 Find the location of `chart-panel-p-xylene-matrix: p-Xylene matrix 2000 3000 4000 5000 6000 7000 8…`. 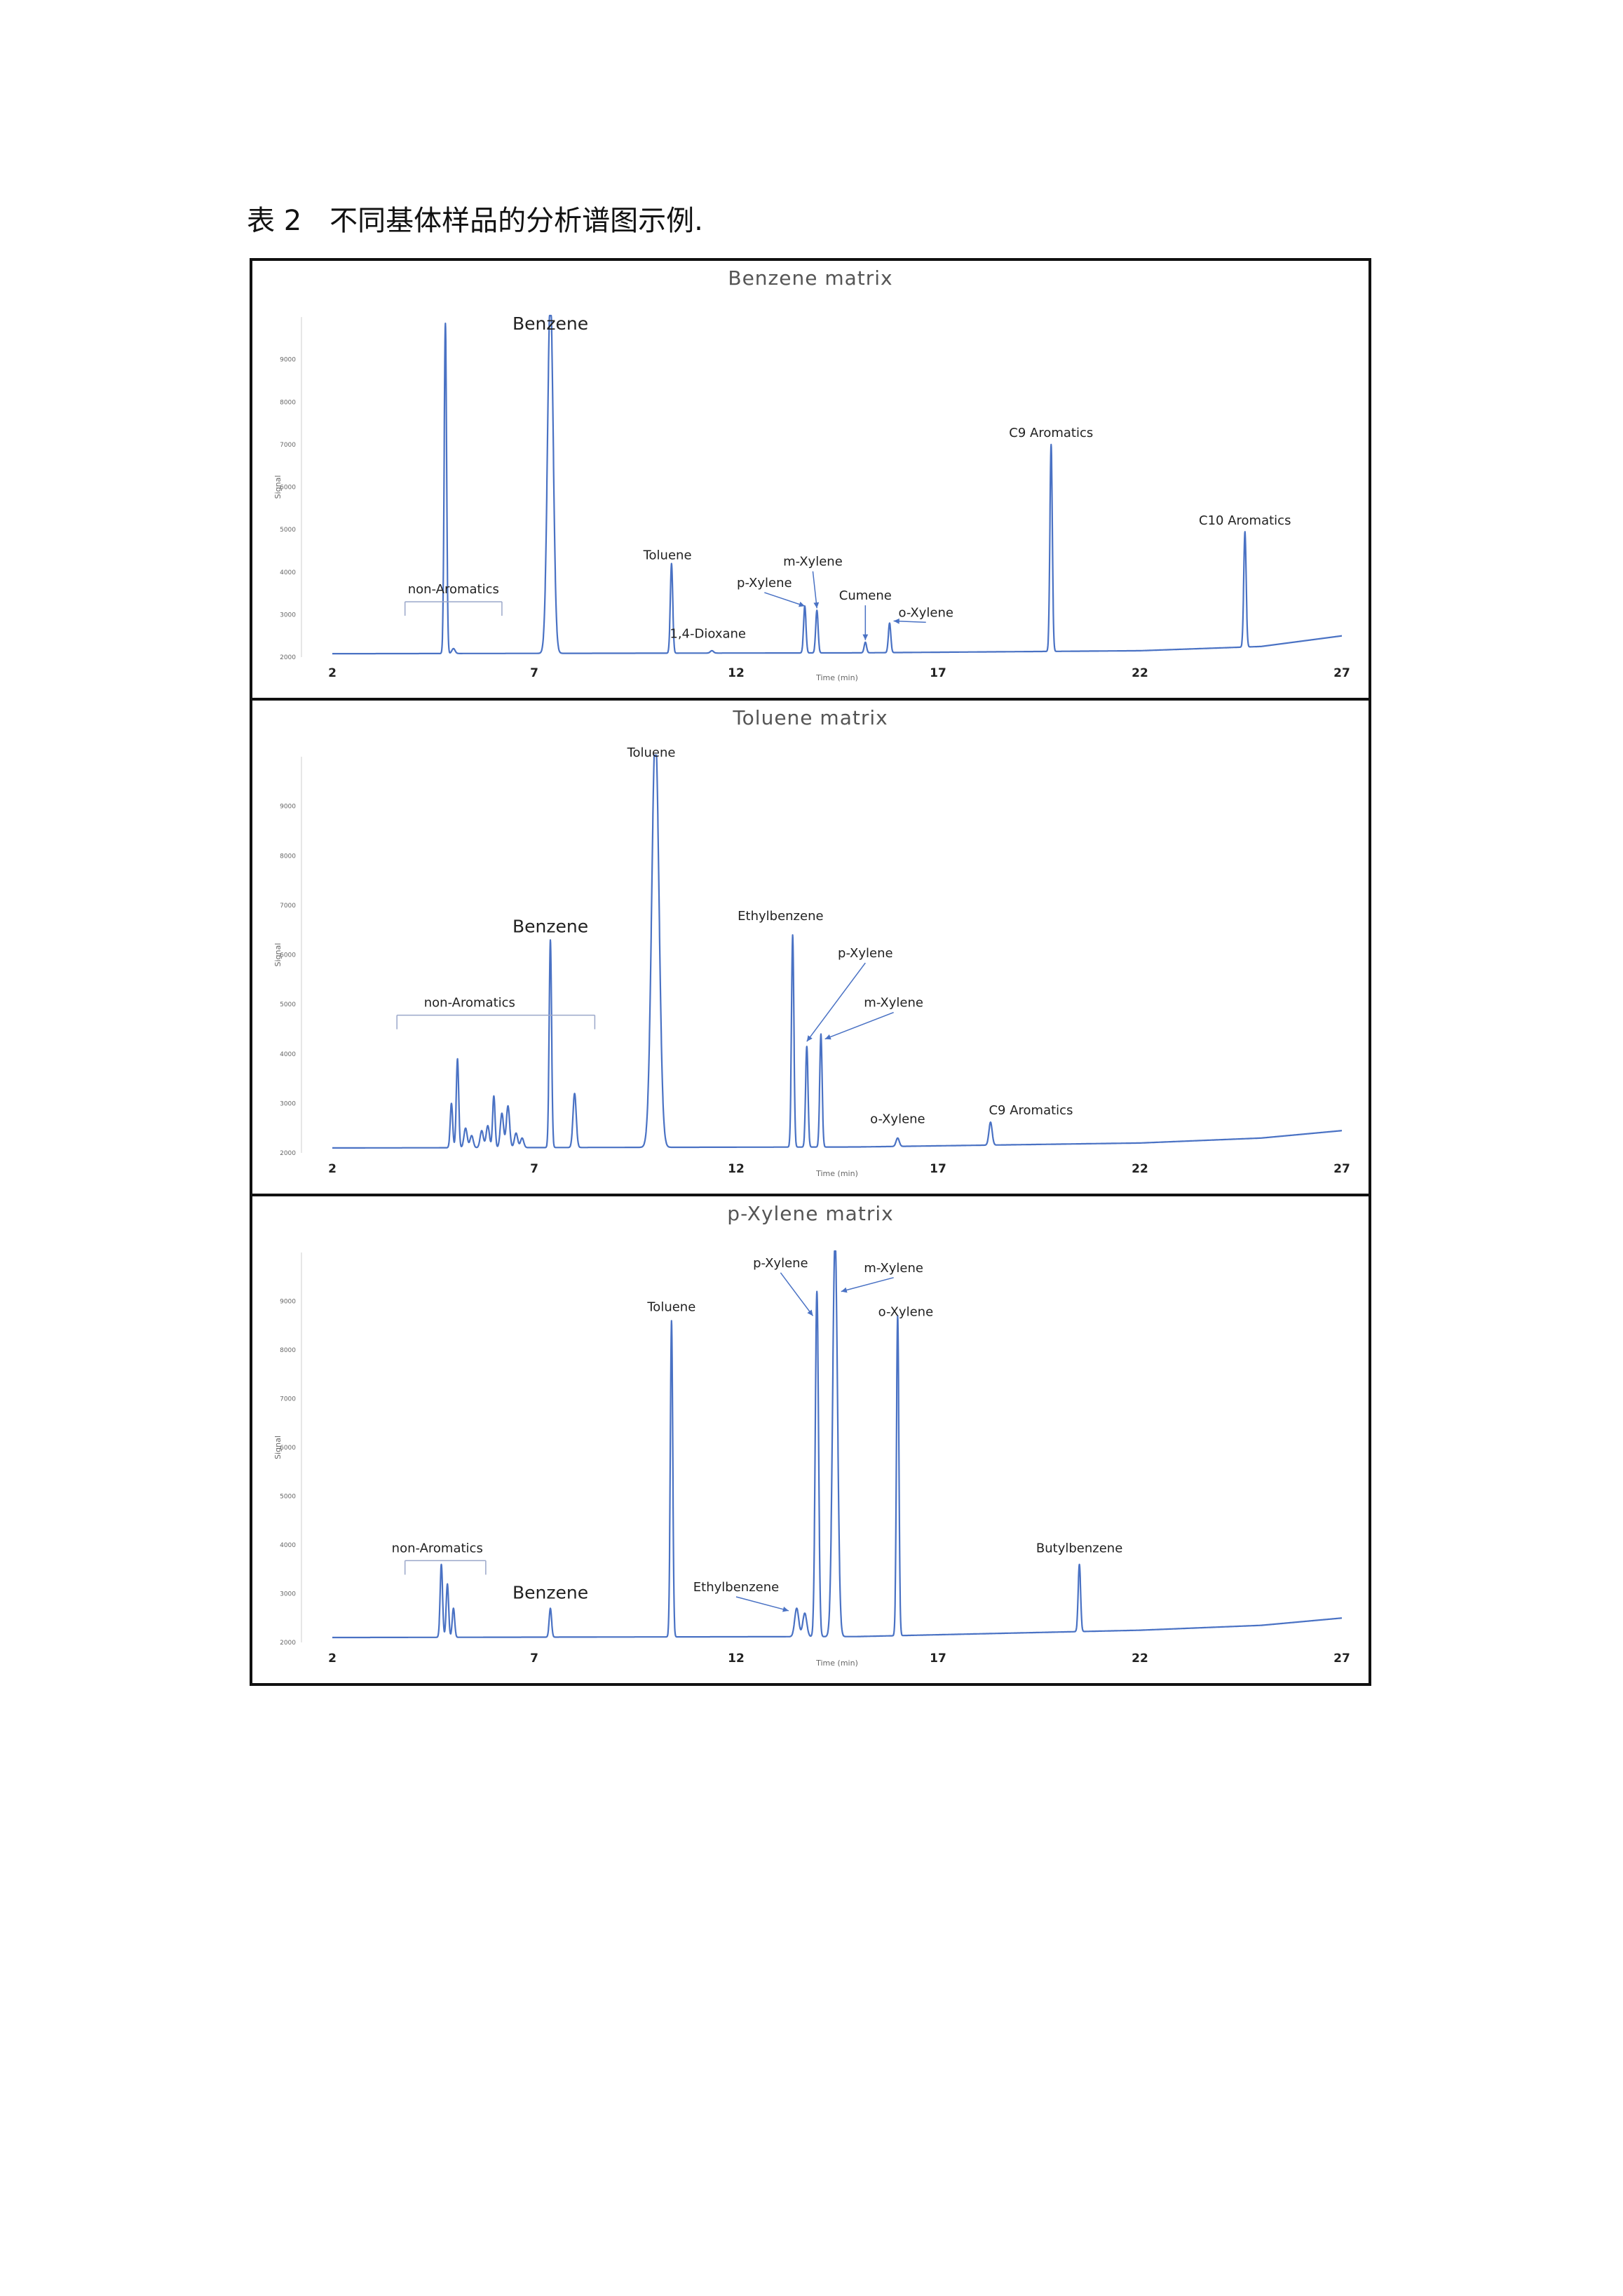

chart-panel-p-xylene-matrix: p-Xylene matrix 2000 3000 4000 5000 6000 7000 8… is located at coordinates (810, 1440).